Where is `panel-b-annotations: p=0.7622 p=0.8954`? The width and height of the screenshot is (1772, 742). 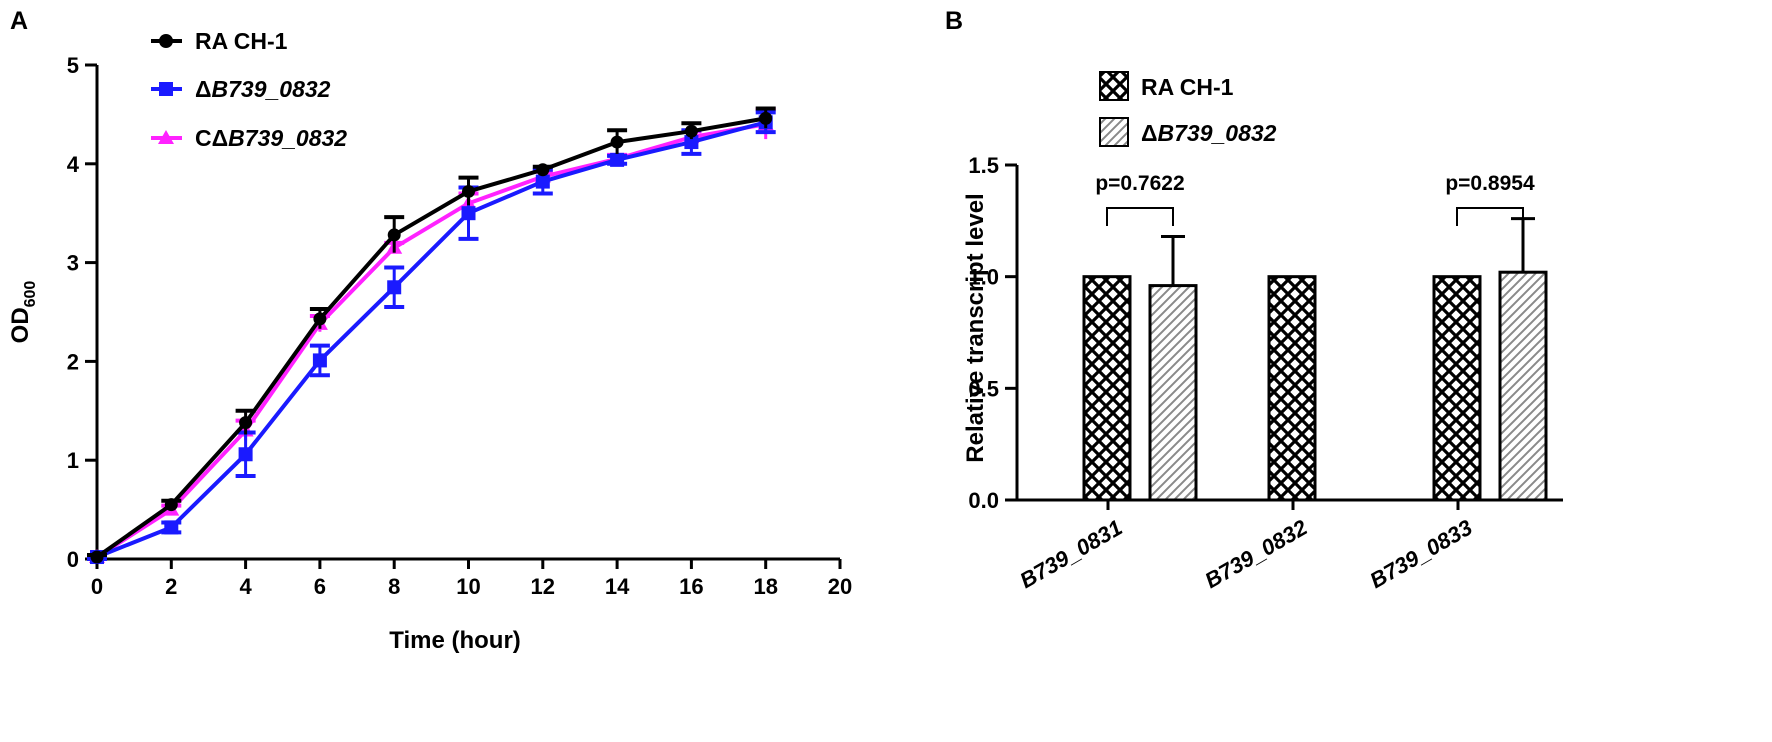
panel-b-annotations: p=0.7622 p=0.8954 is located at coordinates (1315, 199).